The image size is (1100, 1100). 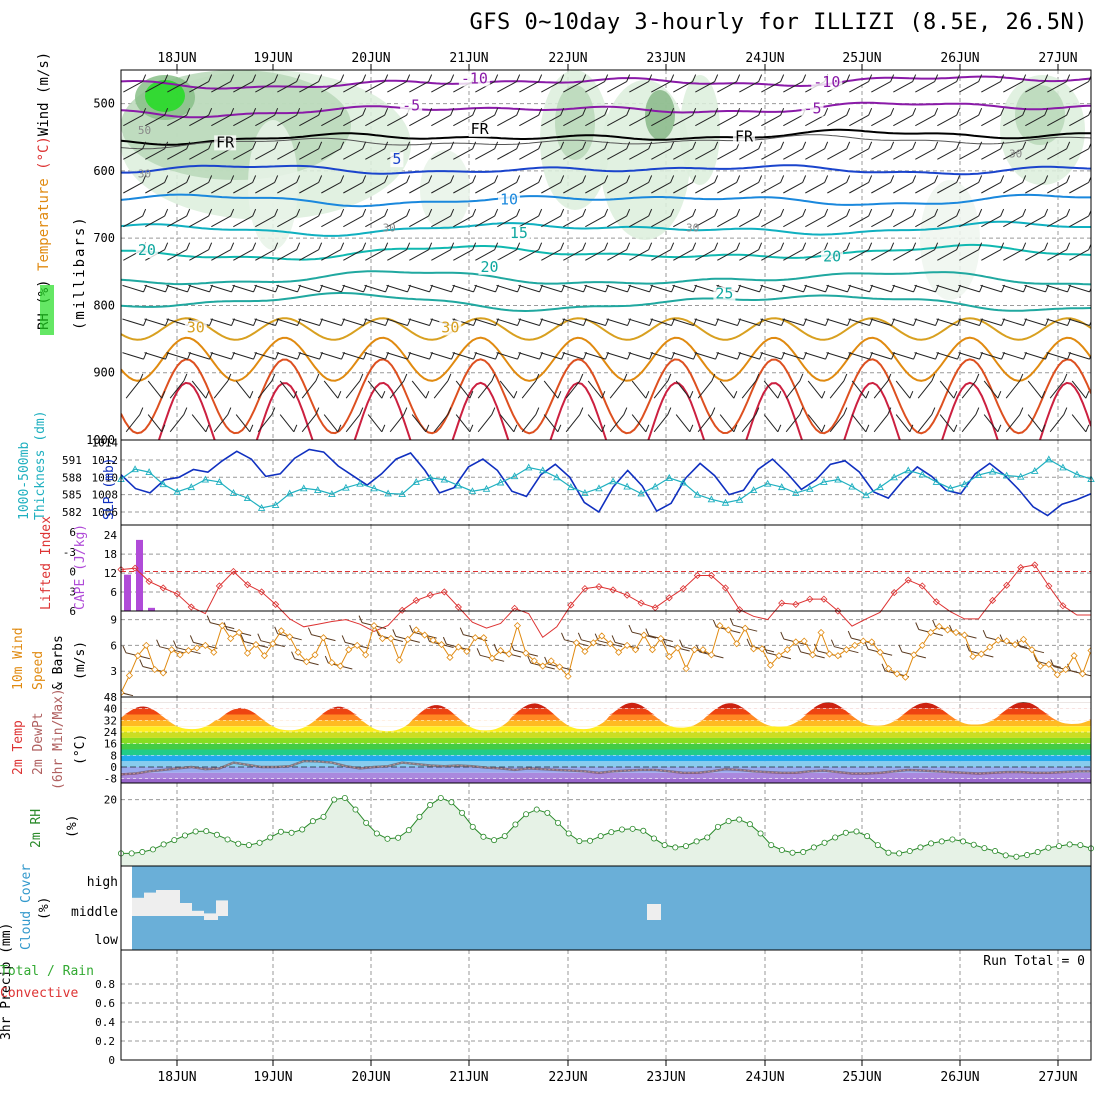 What do you see at coordinates (959, 1077) in the screenshot?
I see `date-label-bottom: 26JUN` at bounding box center [959, 1077].